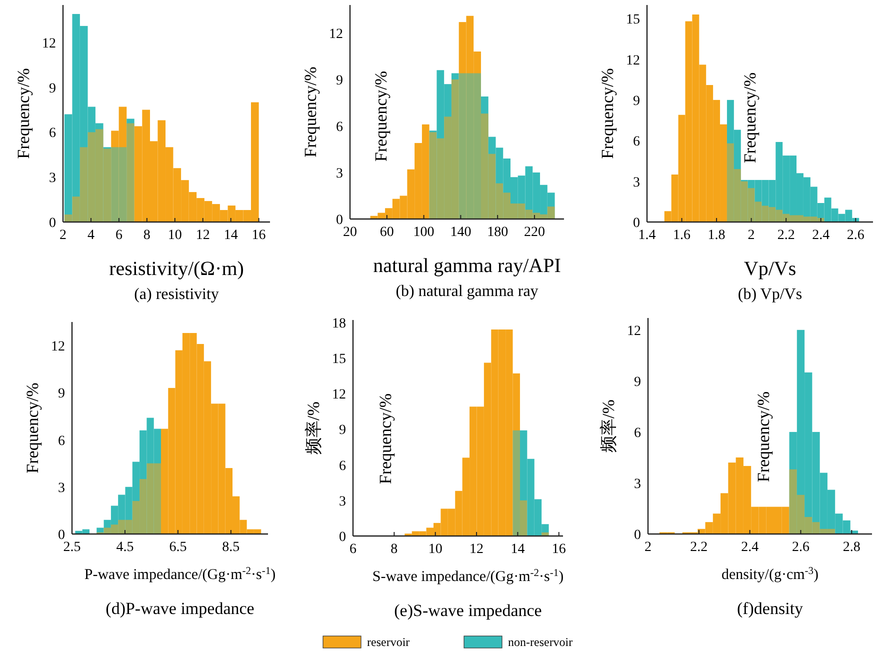  I want to click on x-tick-label: 180, so click(497, 232).